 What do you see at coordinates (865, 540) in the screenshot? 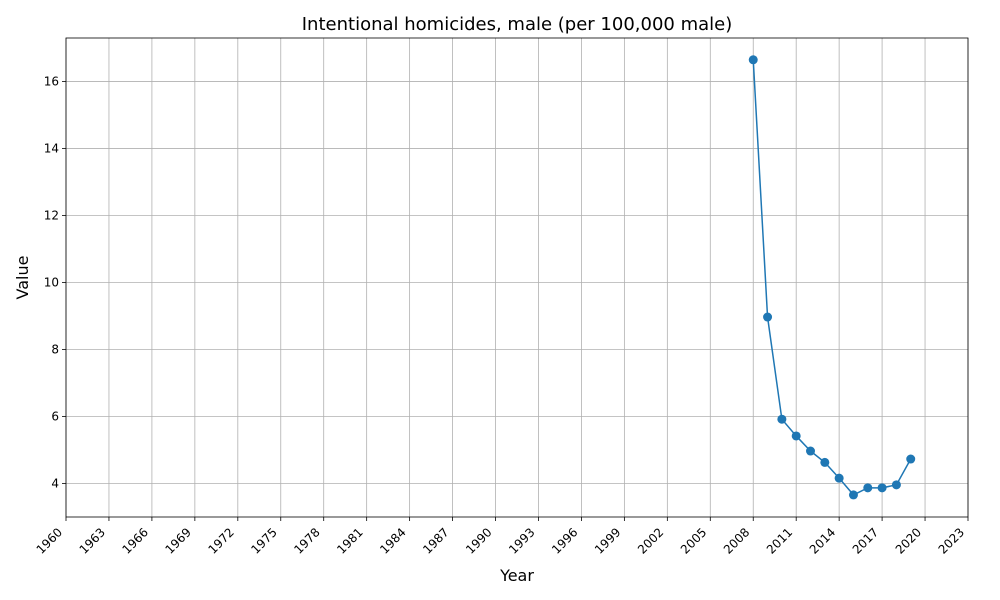
I see `x-tick-label: 2017` at bounding box center [865, 540].